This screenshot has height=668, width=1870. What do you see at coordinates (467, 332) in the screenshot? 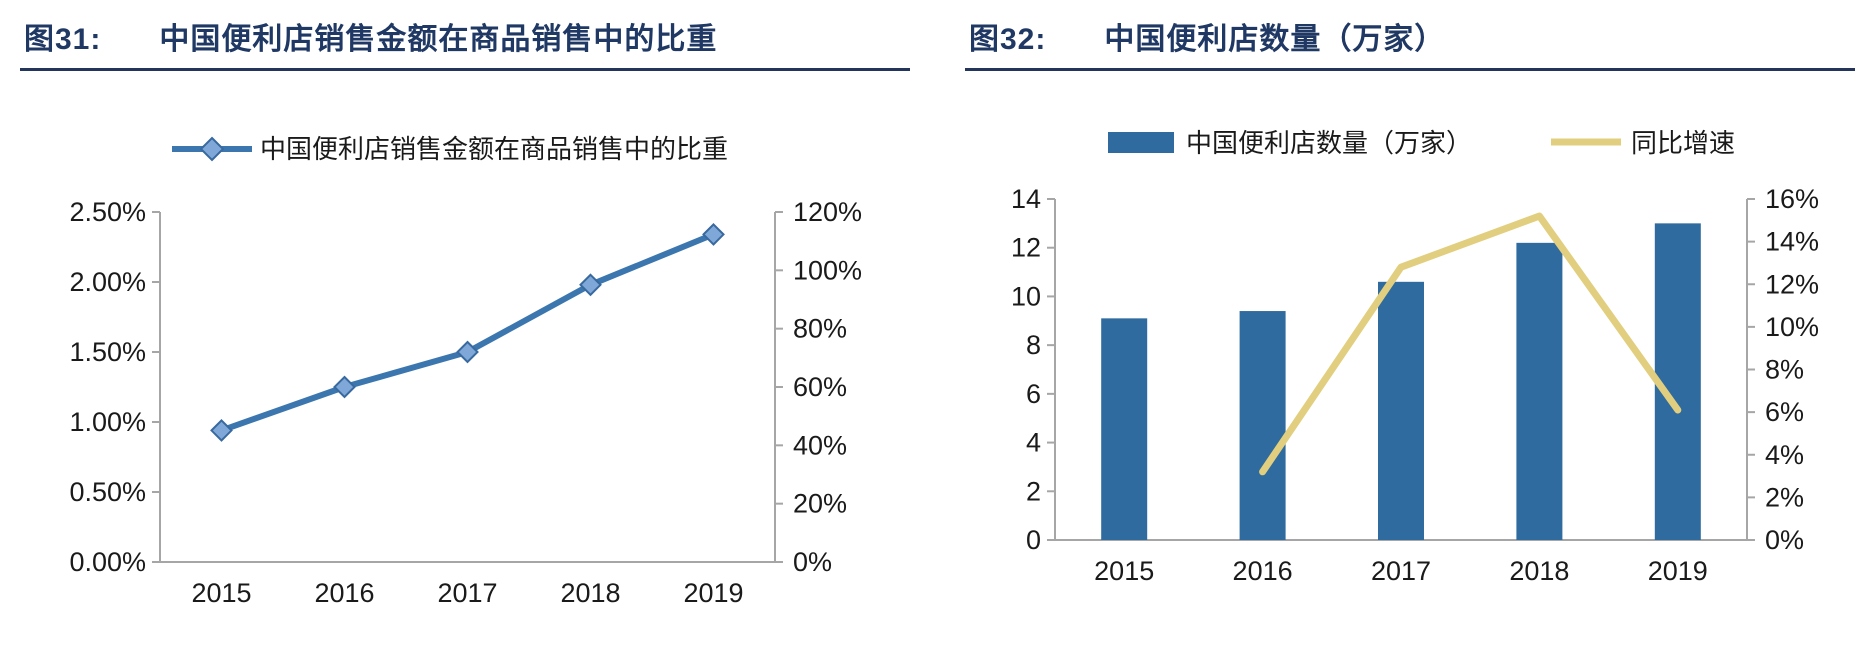
I see `share-trend-line` at bounding box center [467, 332].